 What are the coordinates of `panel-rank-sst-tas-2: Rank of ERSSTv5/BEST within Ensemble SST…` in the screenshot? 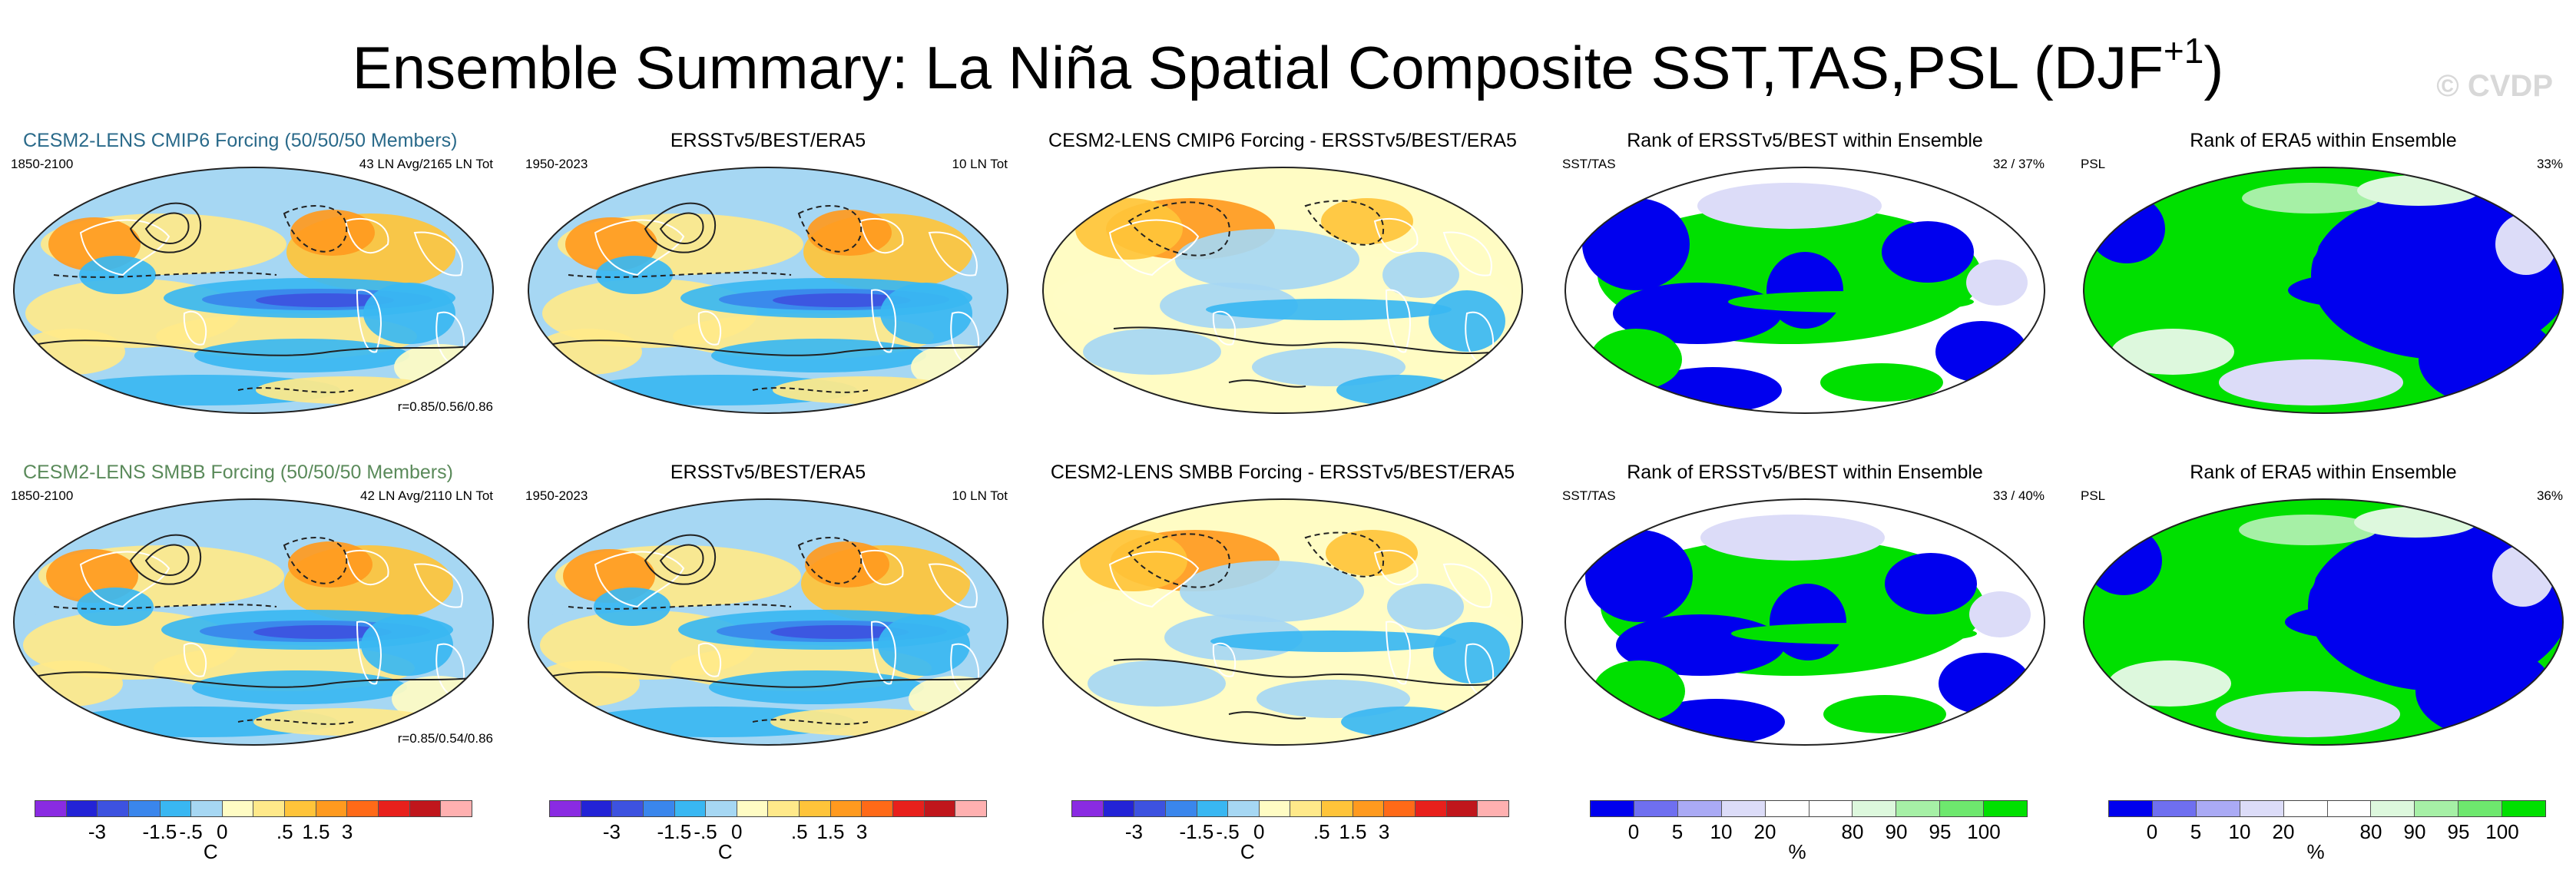 It's located at (1805, 607).